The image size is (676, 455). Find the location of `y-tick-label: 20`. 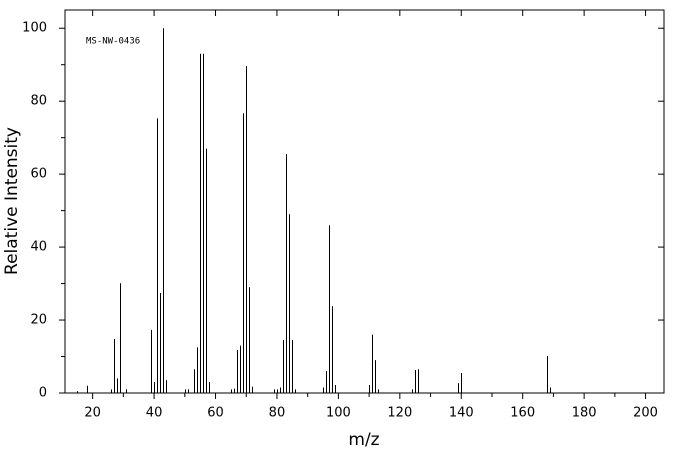

y-tick-label: 20 is located at coordinates (38, 320).